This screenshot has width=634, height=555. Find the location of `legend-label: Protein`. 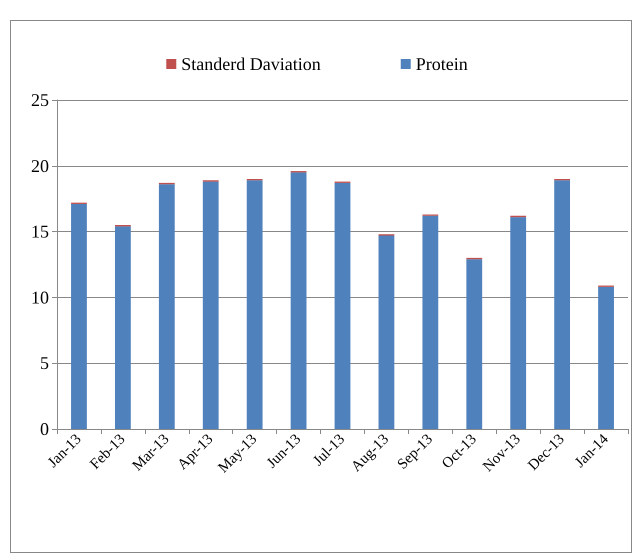

legend-label: Protein is located at coordinates (442, 64).